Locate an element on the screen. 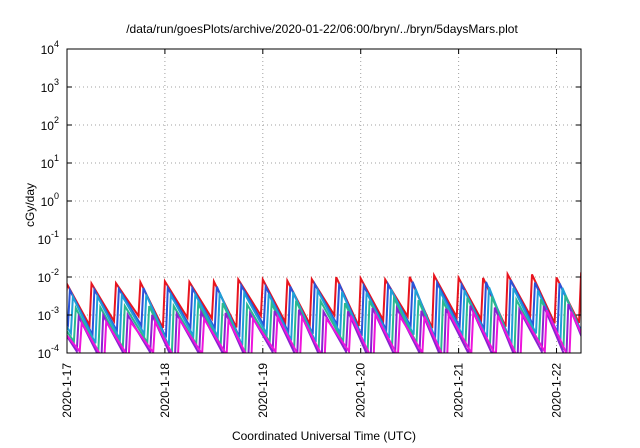 The image size is (640, 448). x-tick-label: 2020-1-22 is located at coordinates (557, 390).